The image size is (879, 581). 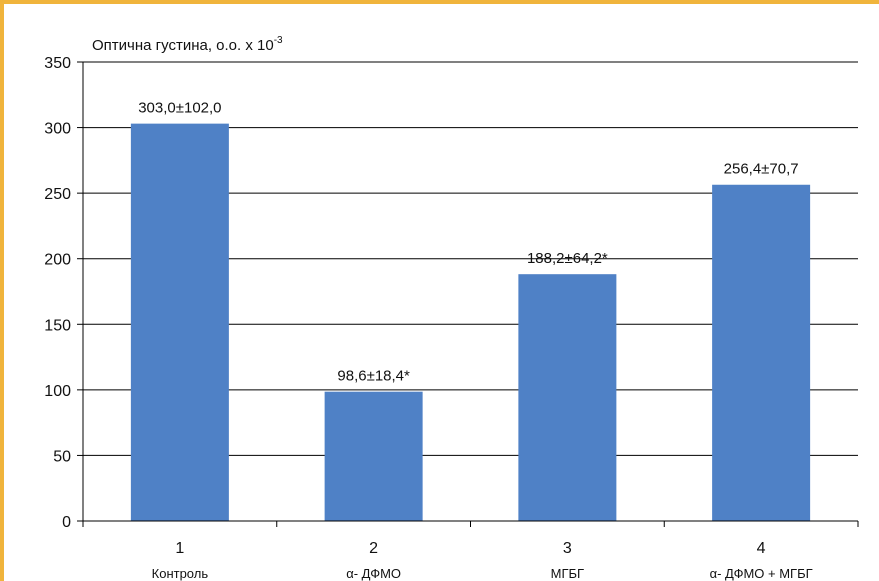 What do you see at coordinates (373, 376) in the screenshot?
I see `data-label-2: 98,6±18,4*` at bounding box center [373, 376].